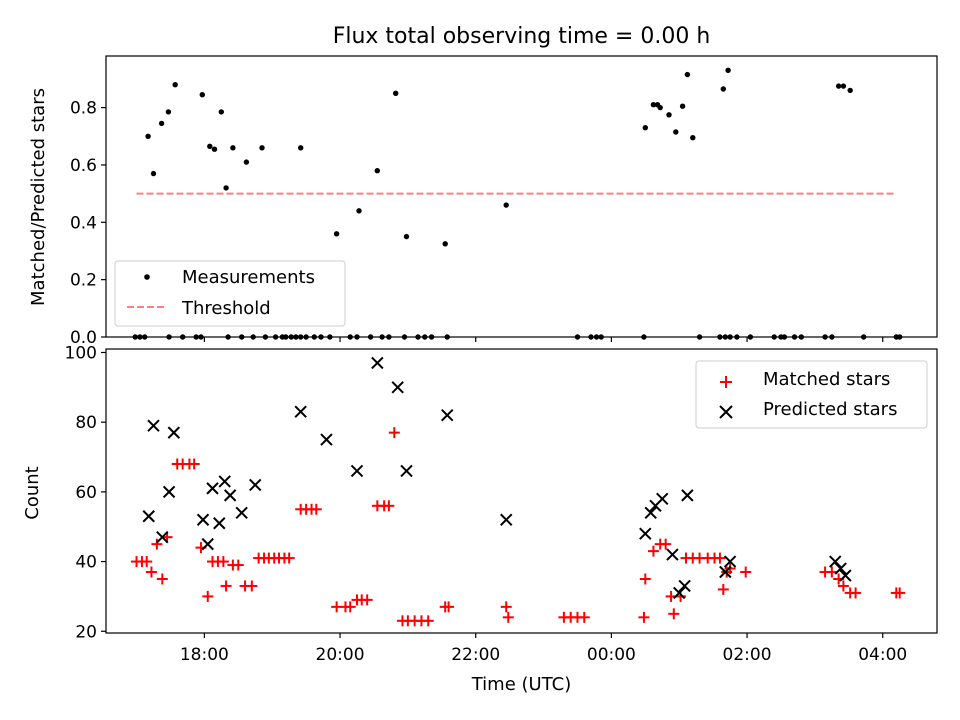 The image size is (960, 720). Describe the element at coordinates (521, 684) in the screenshot. I see `x-axis-label: Time (UTC)` at that location.